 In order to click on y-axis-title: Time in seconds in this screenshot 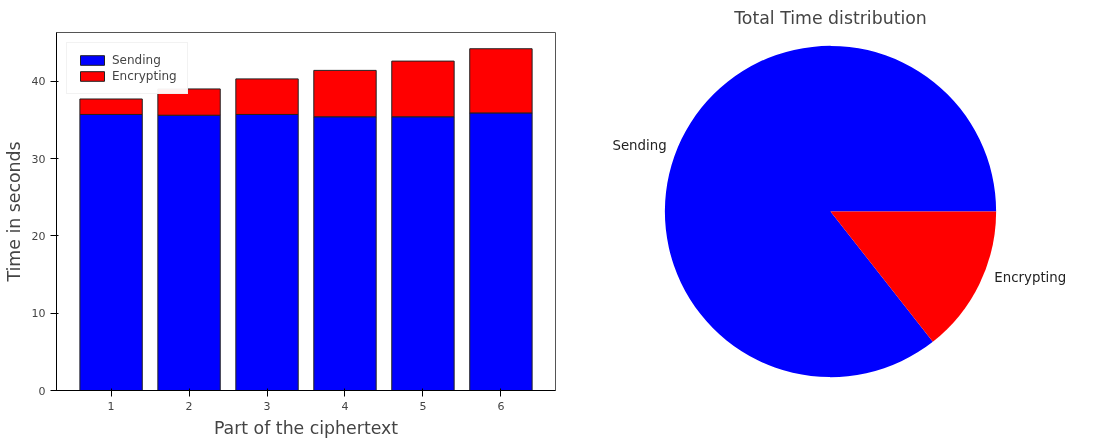, I will do `click(13, 212)`.